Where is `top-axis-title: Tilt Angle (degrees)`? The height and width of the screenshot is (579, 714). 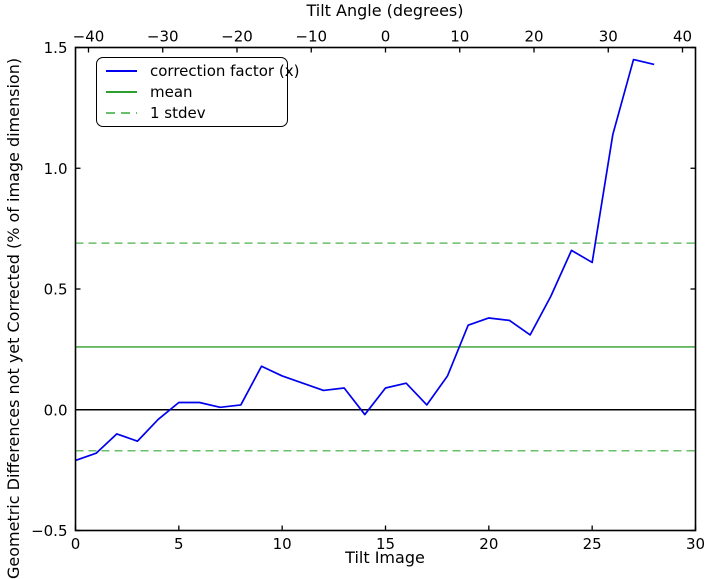
top-axis-title: Tilt Angle (degrees) is located at coordinates (385, 10).